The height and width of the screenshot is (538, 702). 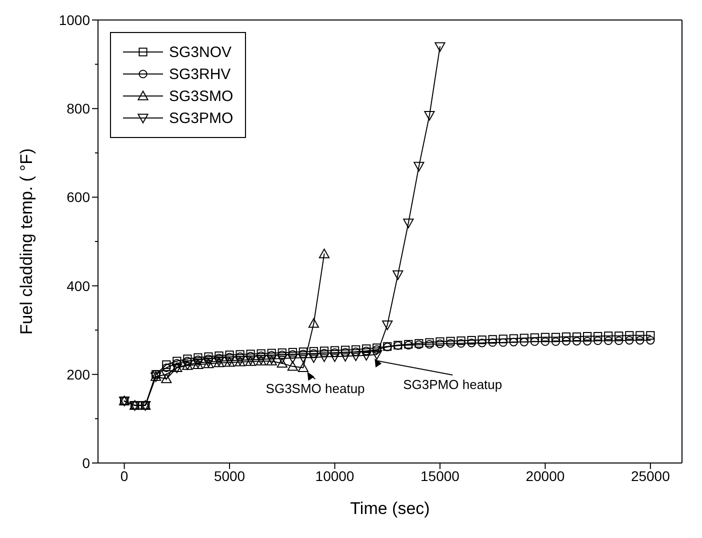 What do you see at coordinates (78, 197) in the screenshot?
I see `y-tick-label: 600` at bounding box center [78, 197].